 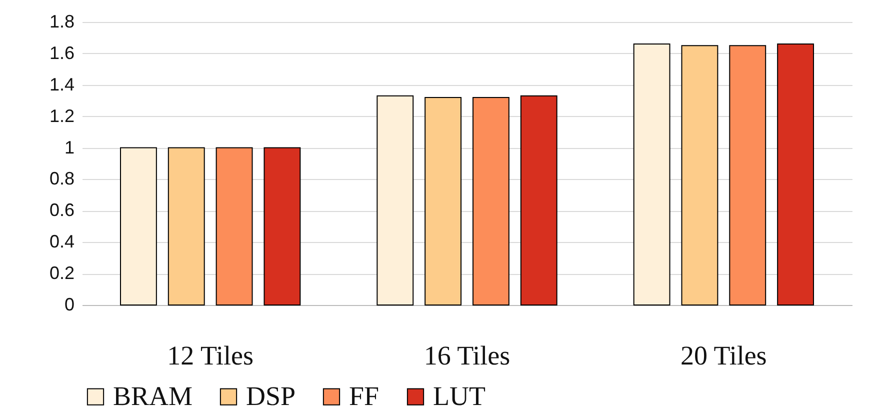 I want to click on y-tick-label: 0.6, so click(x=61, y=210).